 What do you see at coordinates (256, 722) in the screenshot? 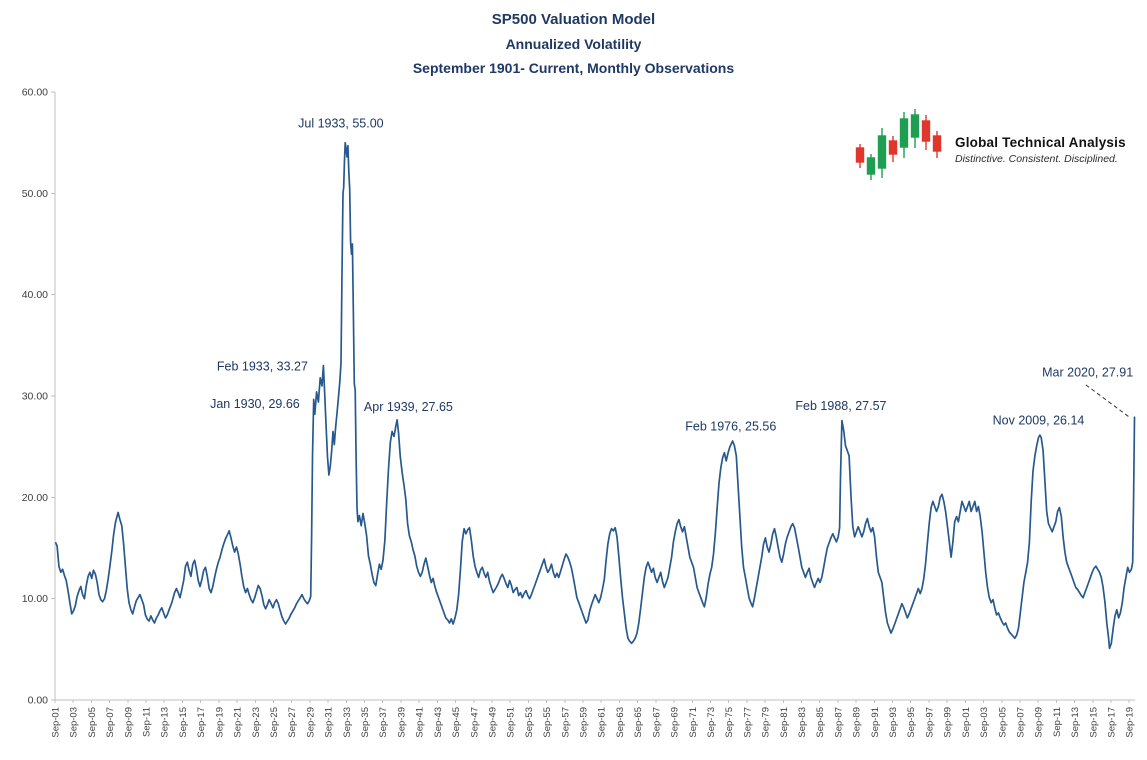
I see `x-axis-label: Sep-23` at bounding box center [256, 722].